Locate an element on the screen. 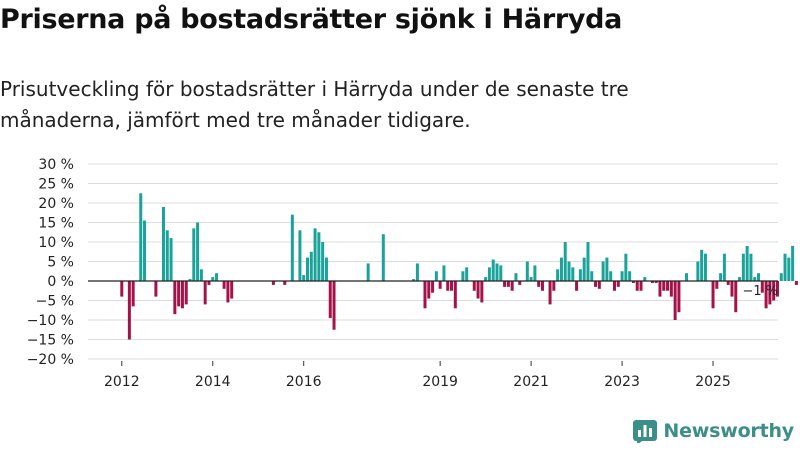 This screenshot has width=800, height=450. y-tick-label: 30 % is located at coordinates (56, 165).